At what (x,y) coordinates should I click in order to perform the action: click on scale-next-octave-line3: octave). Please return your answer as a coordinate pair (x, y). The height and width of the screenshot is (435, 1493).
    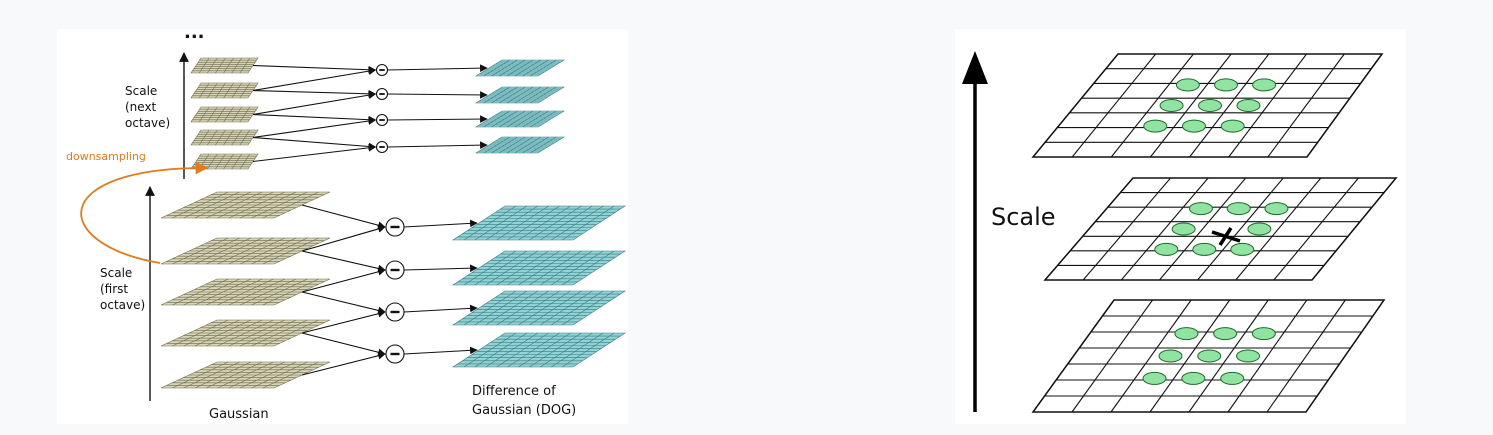
    Looking at the image, I should click on (147, 123).